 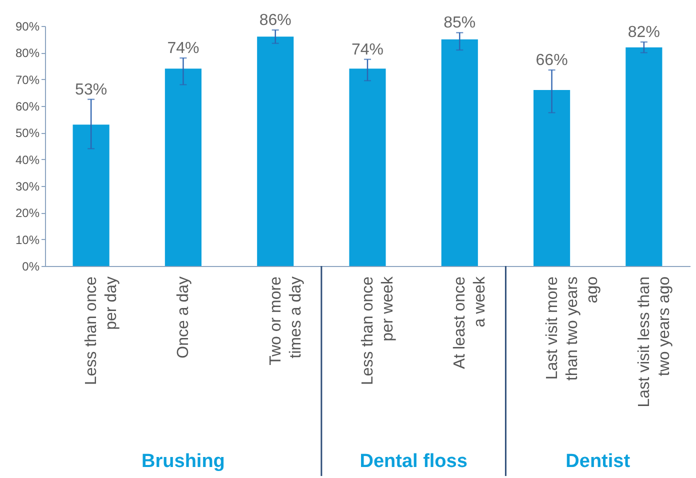 I want to click on y-tick-label: 90%, so click(x=27, y=27).